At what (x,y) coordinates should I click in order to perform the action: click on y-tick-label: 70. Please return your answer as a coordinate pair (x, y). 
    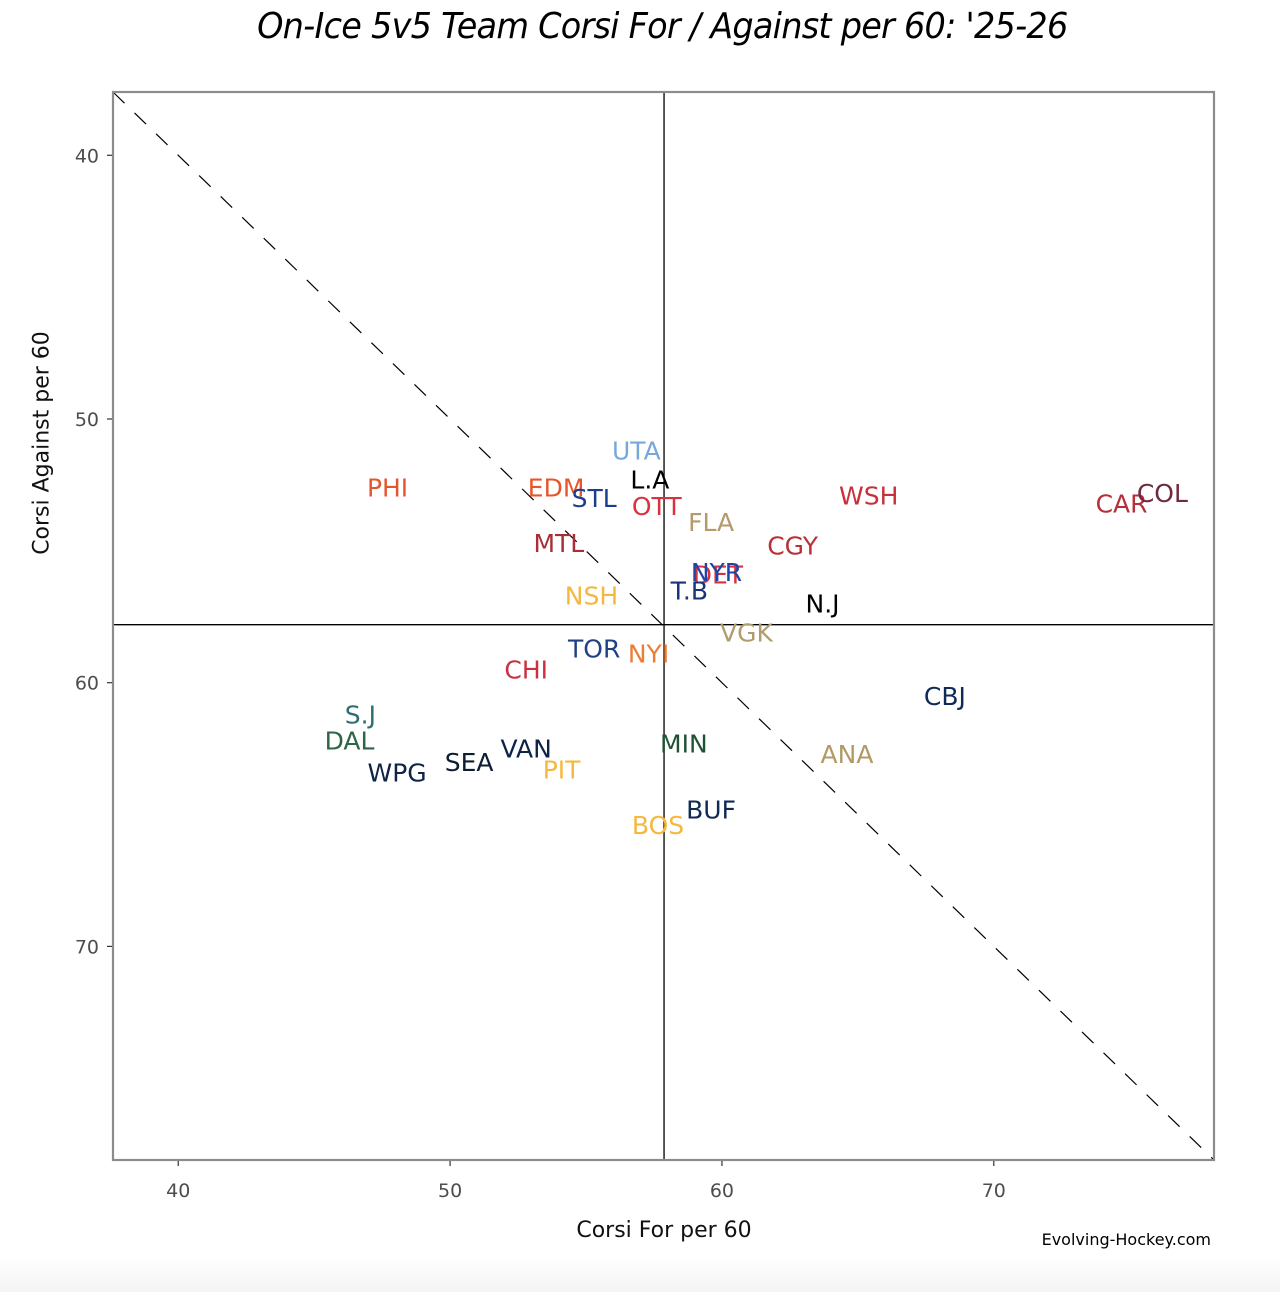
    Looking at the image, I should click on (87, 947).